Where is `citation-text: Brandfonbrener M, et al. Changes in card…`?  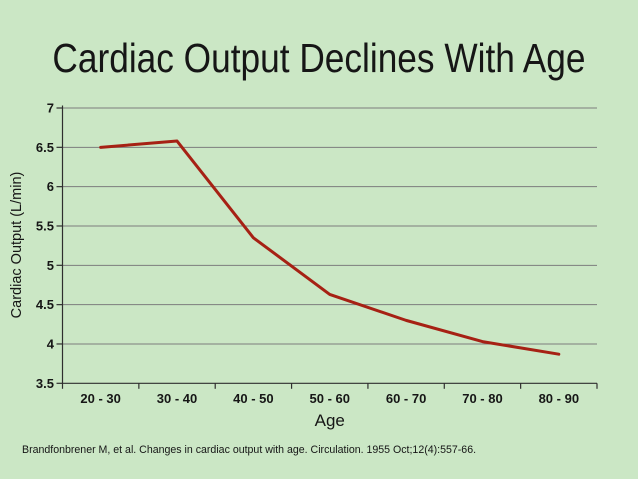 citation-text: Brandfonbrener M, et al. Changes in card… is located at coordinates (249, 450).